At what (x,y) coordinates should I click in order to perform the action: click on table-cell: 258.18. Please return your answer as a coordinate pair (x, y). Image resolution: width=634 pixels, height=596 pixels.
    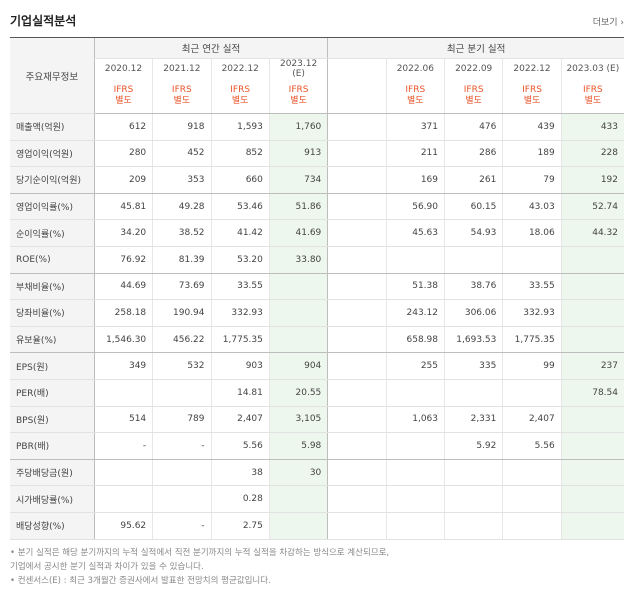
    Looking at the image, I should click on (123, 313).